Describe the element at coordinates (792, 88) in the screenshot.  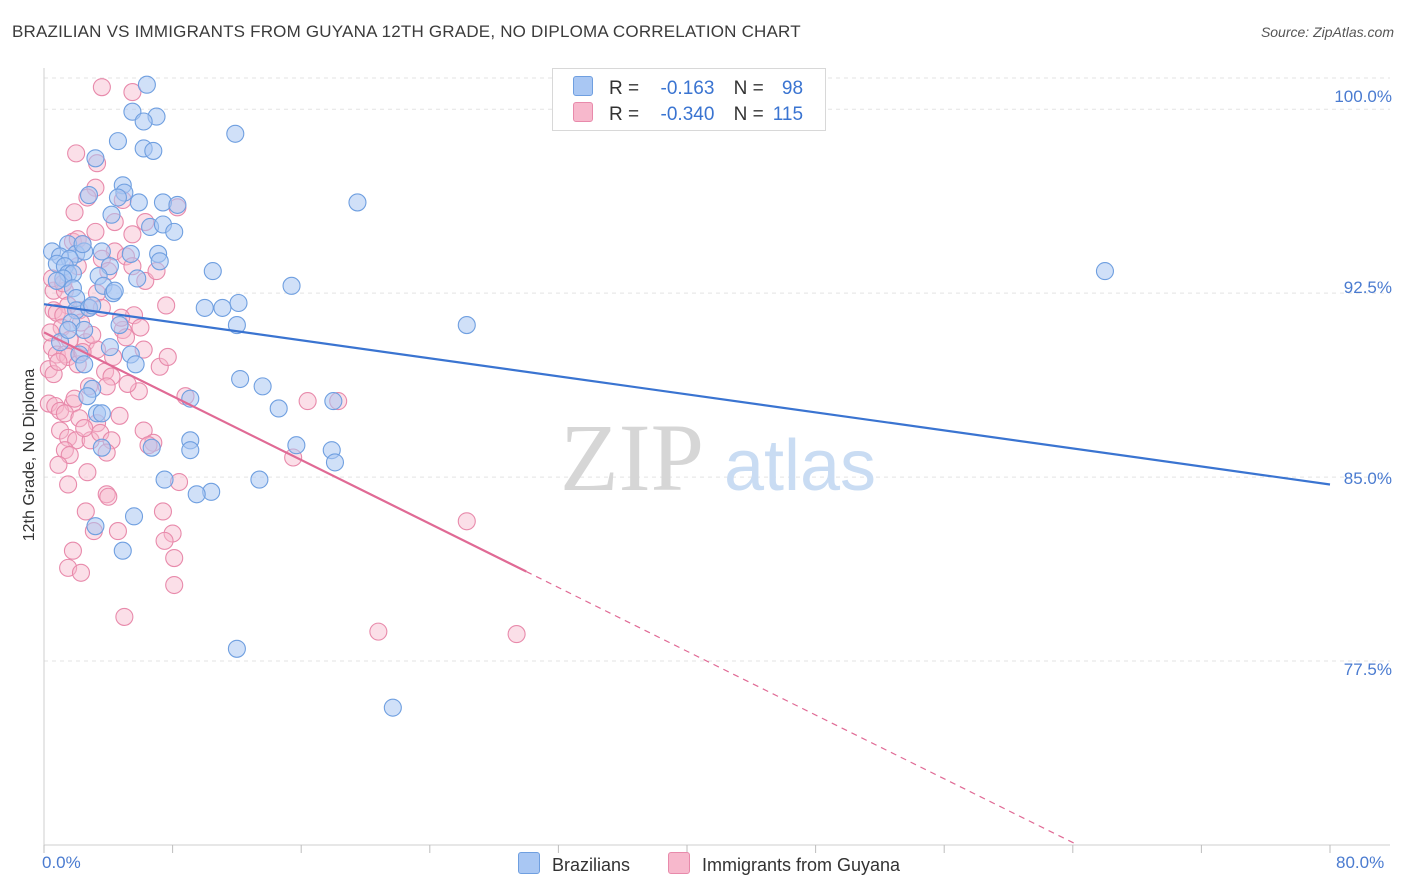
I see `n-value: 98` at that location.